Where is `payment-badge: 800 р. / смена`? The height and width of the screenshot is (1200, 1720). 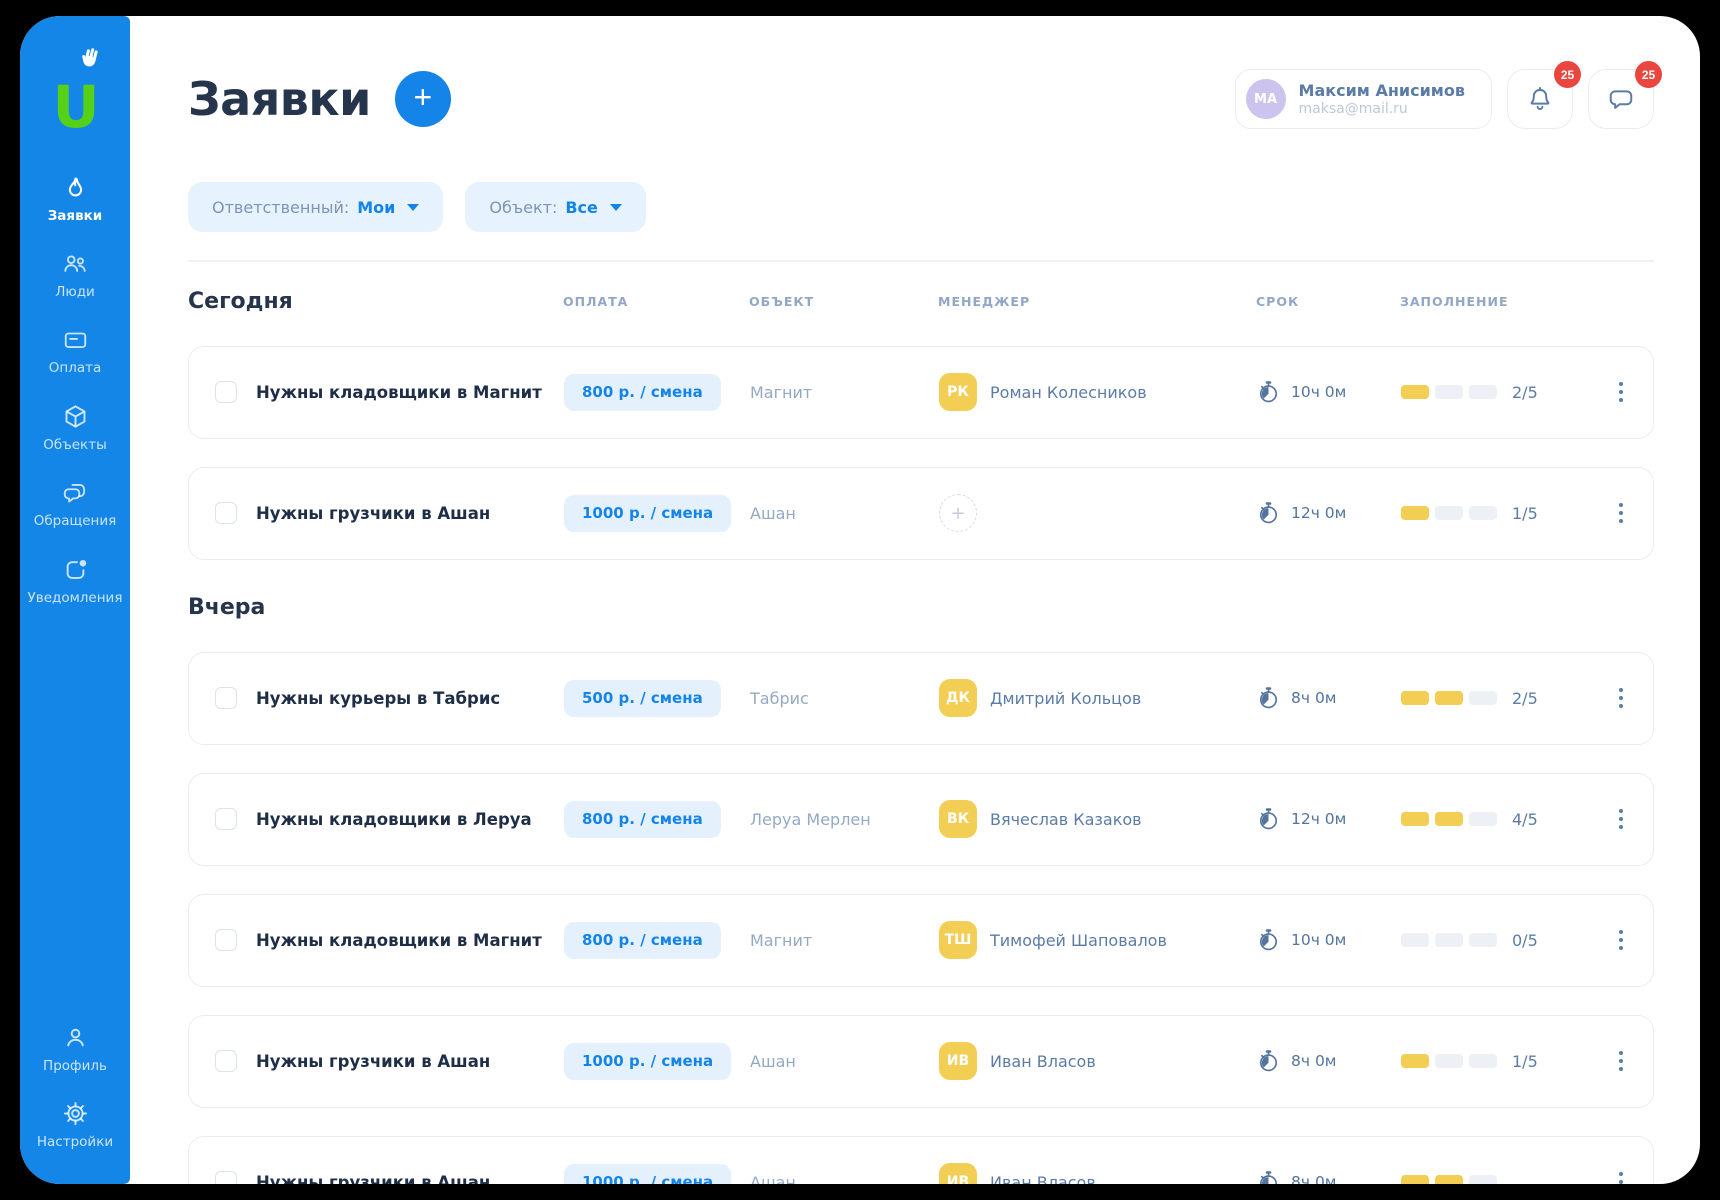 payment-badge: 800 р. / смена is located at coordinates (642, 940).